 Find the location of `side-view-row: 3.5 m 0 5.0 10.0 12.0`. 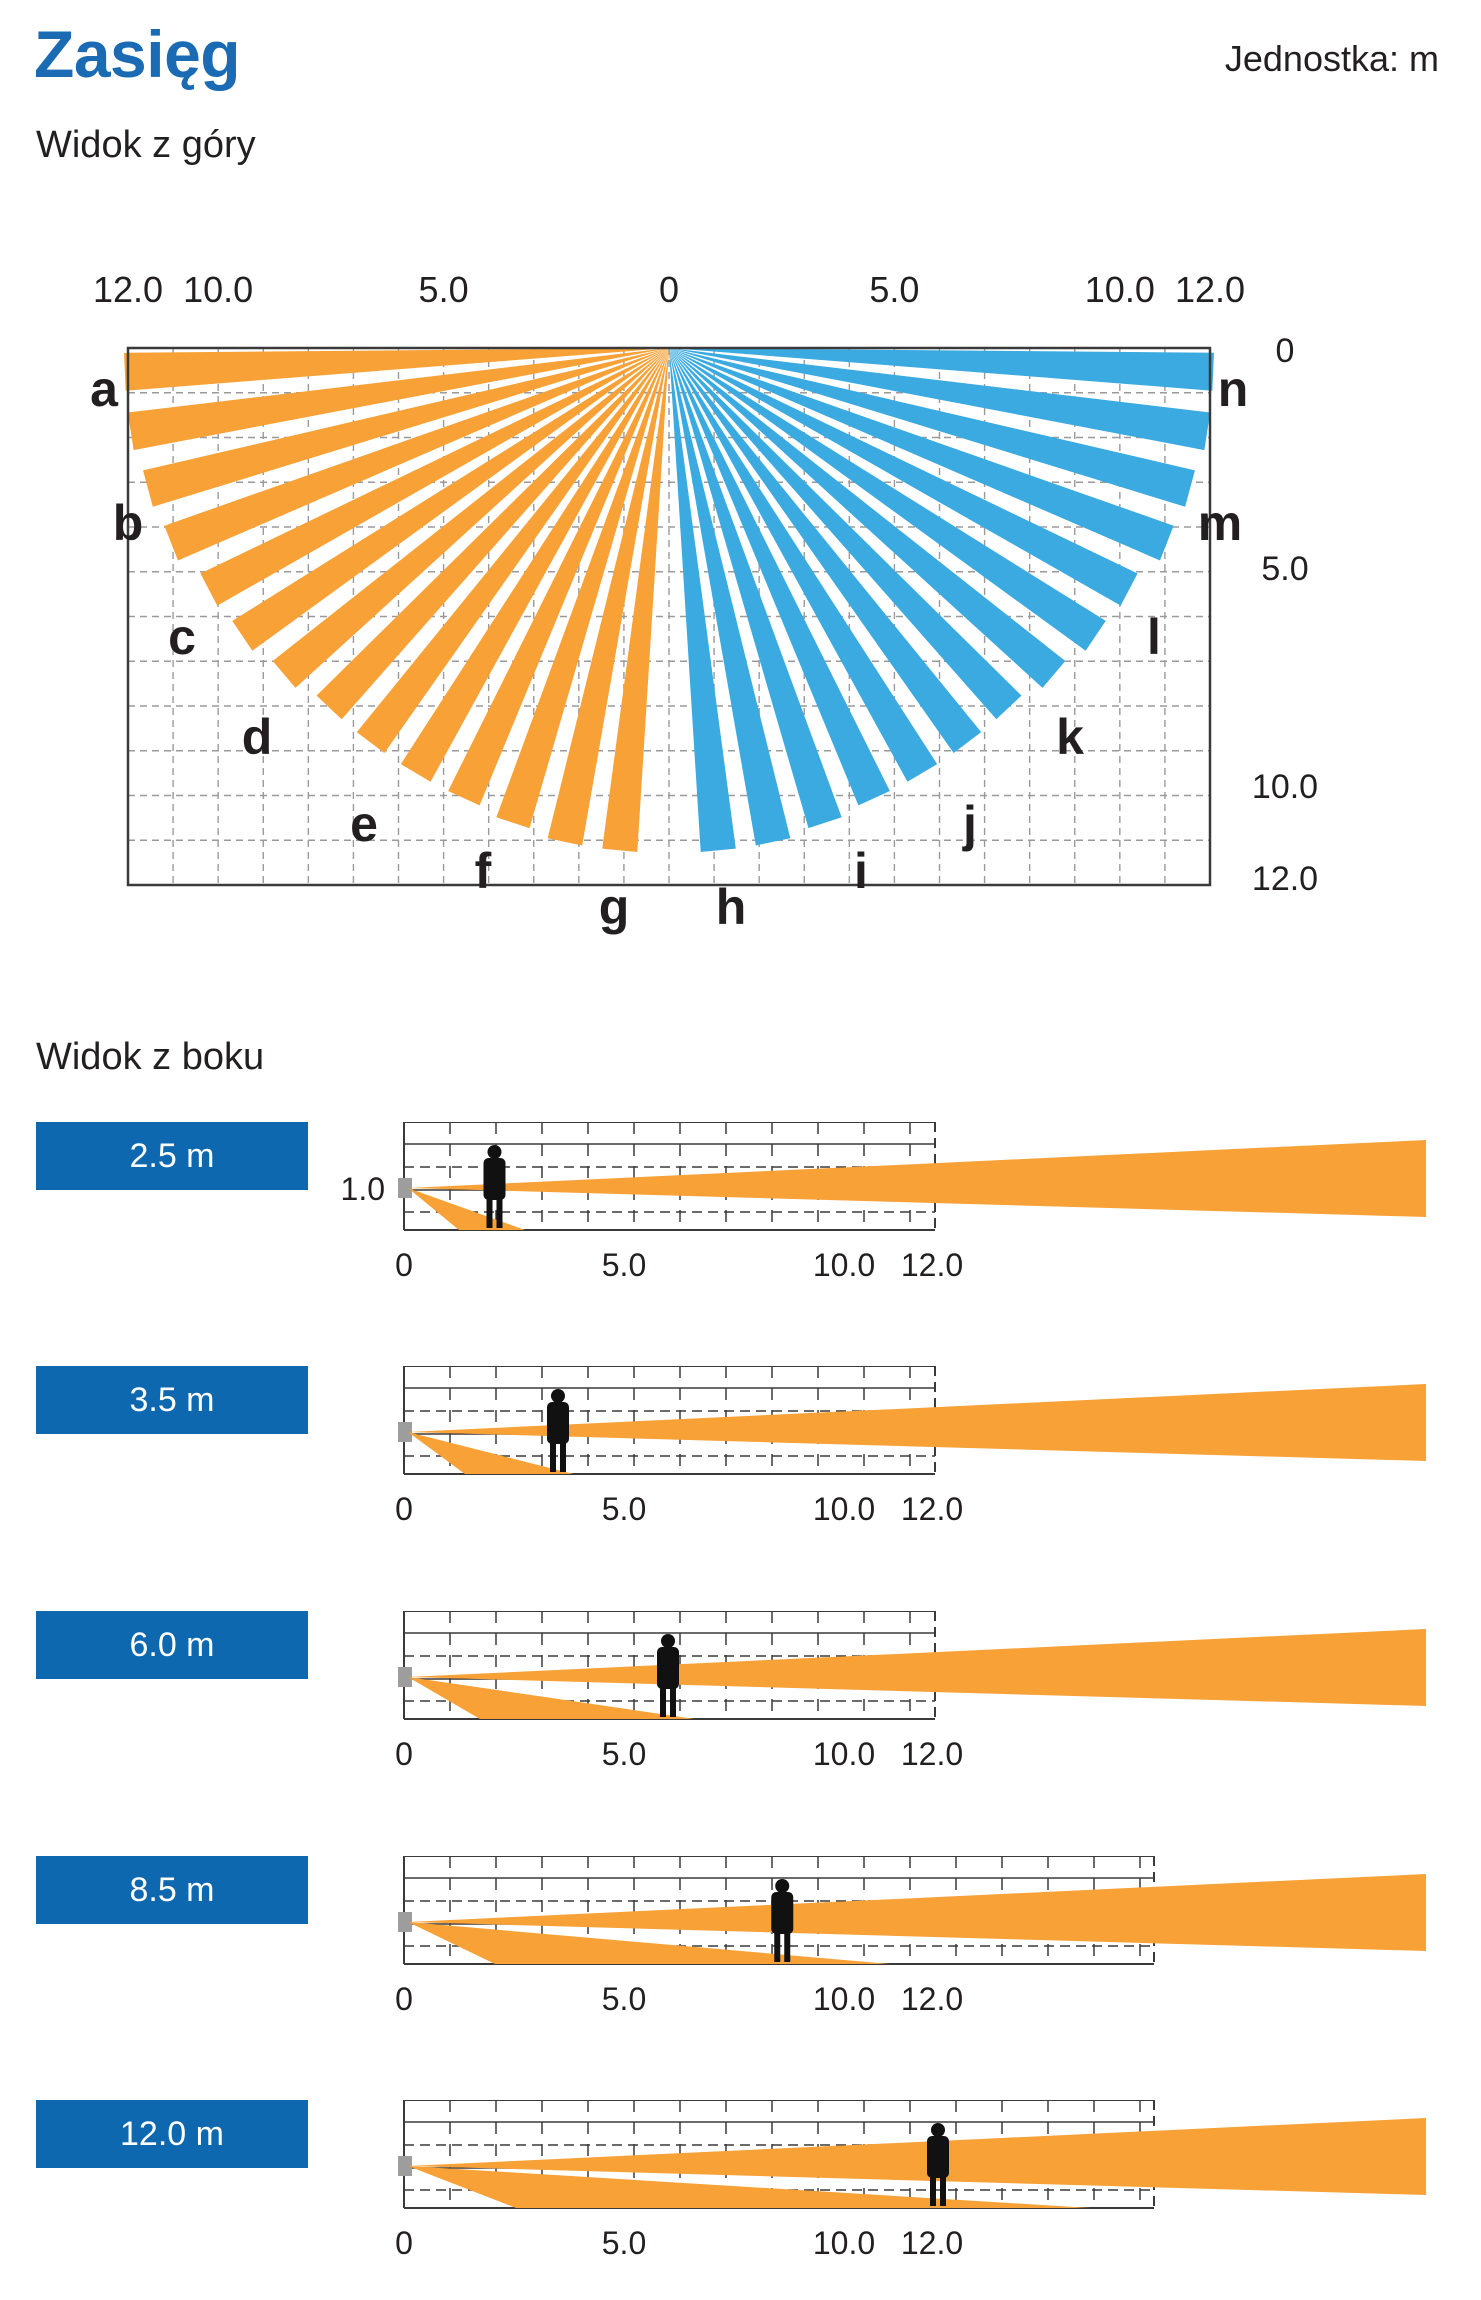

side-view-row: 3.5 m 0 5.0 10.0 12.0 is located at coordinates (740, 1466).